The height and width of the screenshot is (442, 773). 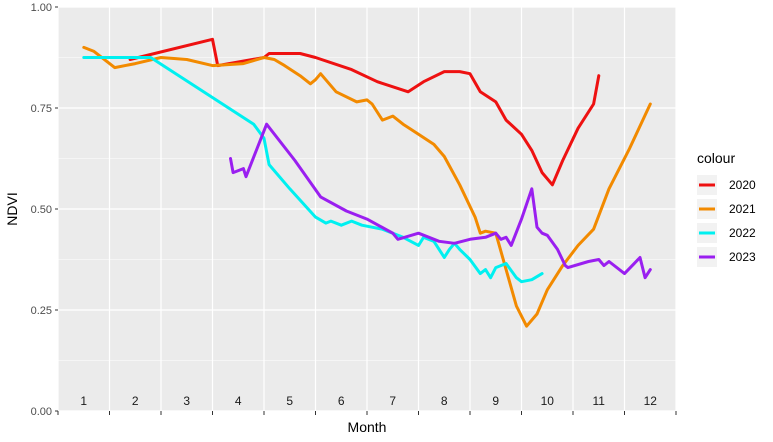 What do you see at coordinates (716, 158) in the screenshot?
I see `legend-title: colour` at bounding box center [716, 158].